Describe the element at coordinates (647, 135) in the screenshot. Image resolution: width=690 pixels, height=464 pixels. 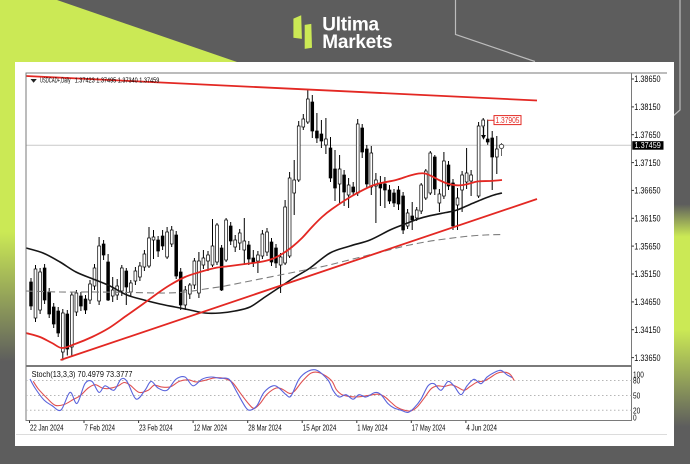
I see `svg-text: 1.37650` at that location.